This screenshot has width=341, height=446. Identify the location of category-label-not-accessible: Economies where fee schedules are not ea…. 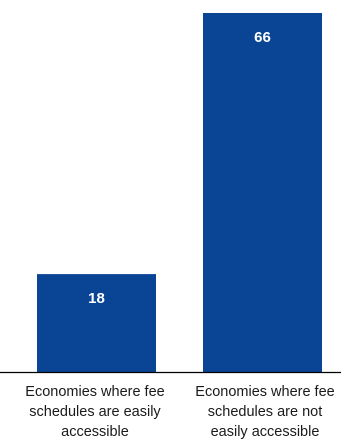
(265, 412).